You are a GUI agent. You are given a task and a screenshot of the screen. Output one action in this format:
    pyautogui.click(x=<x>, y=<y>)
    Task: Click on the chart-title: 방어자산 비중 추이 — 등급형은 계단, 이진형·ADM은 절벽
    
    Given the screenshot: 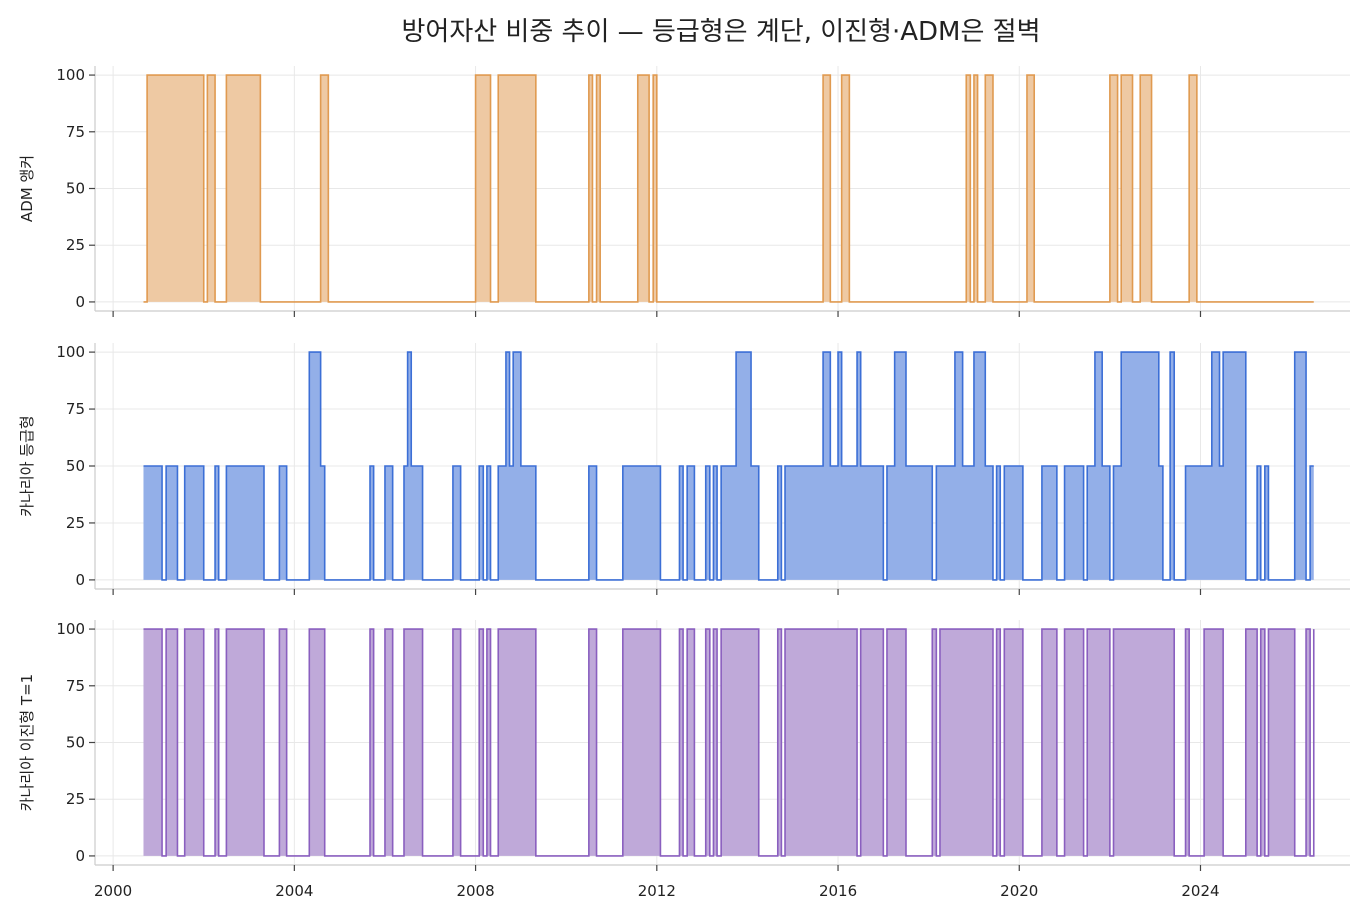 What is the action you would take?
    pyautogui.click(x=720, y=32)
    